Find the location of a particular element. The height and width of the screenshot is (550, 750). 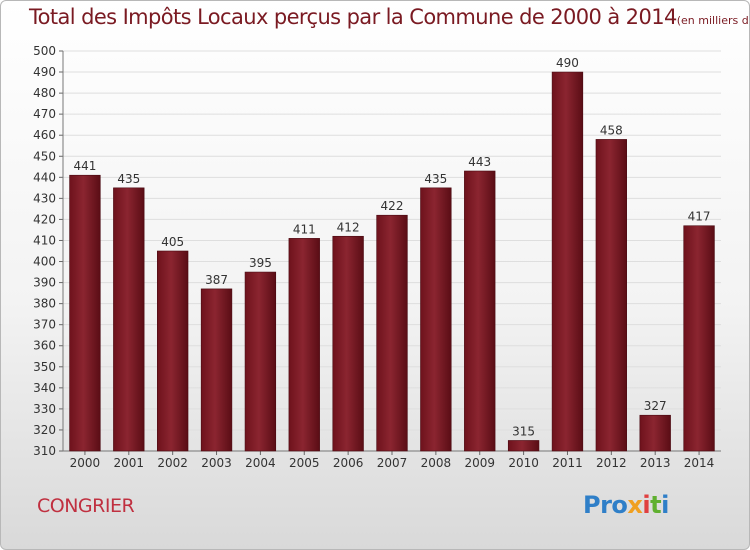

y-tick-label: 460 is located at coordinates (44, 135).